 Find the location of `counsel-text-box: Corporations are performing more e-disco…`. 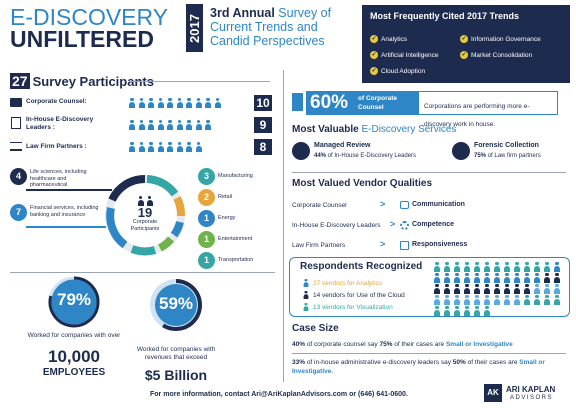

counsel-text-box: Corporations are performing more e-disco… is located at coordinates (488, 109).